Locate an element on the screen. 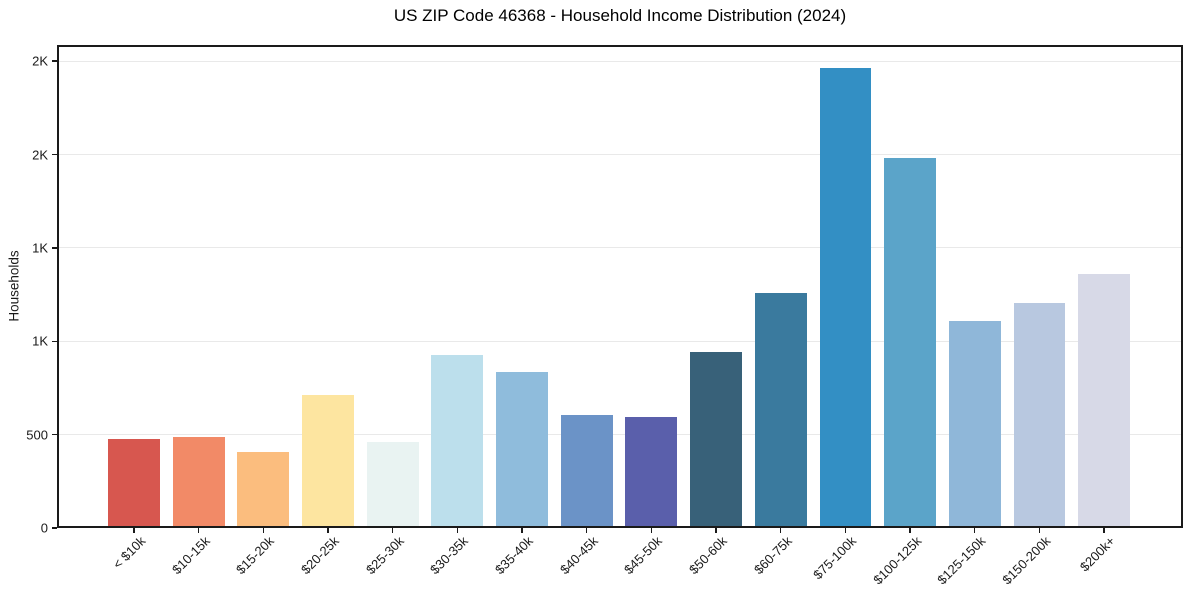 The image size is (1189, 590). right-spine is located at coordinates (1182, 286).